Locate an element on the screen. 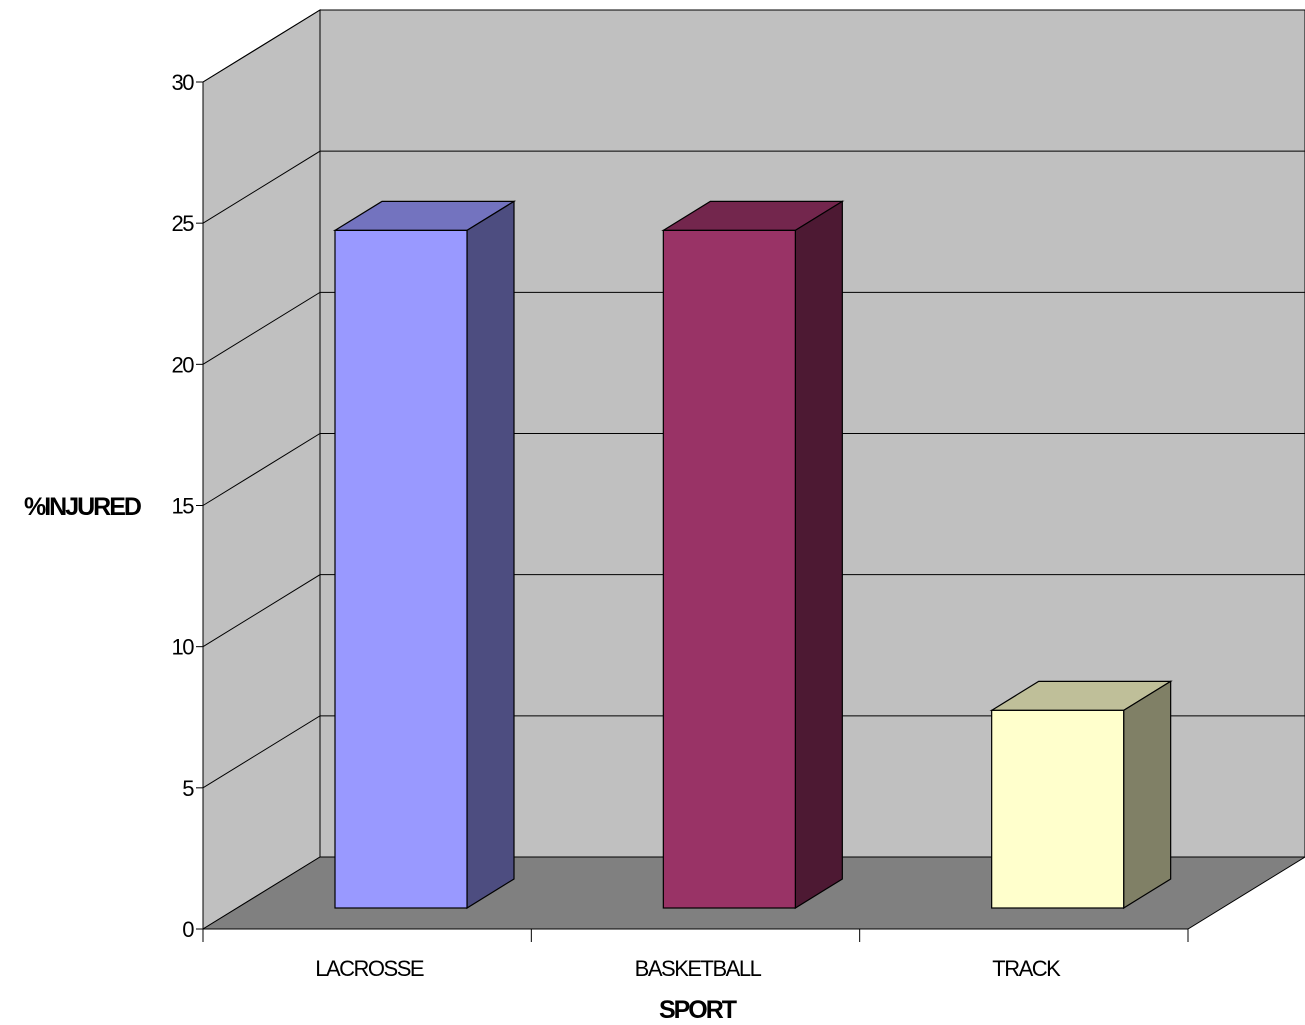 The height and width of the screenshot is (1025, 1305). x-category-label: BASKETBALL is located at coordinates (698, 968).